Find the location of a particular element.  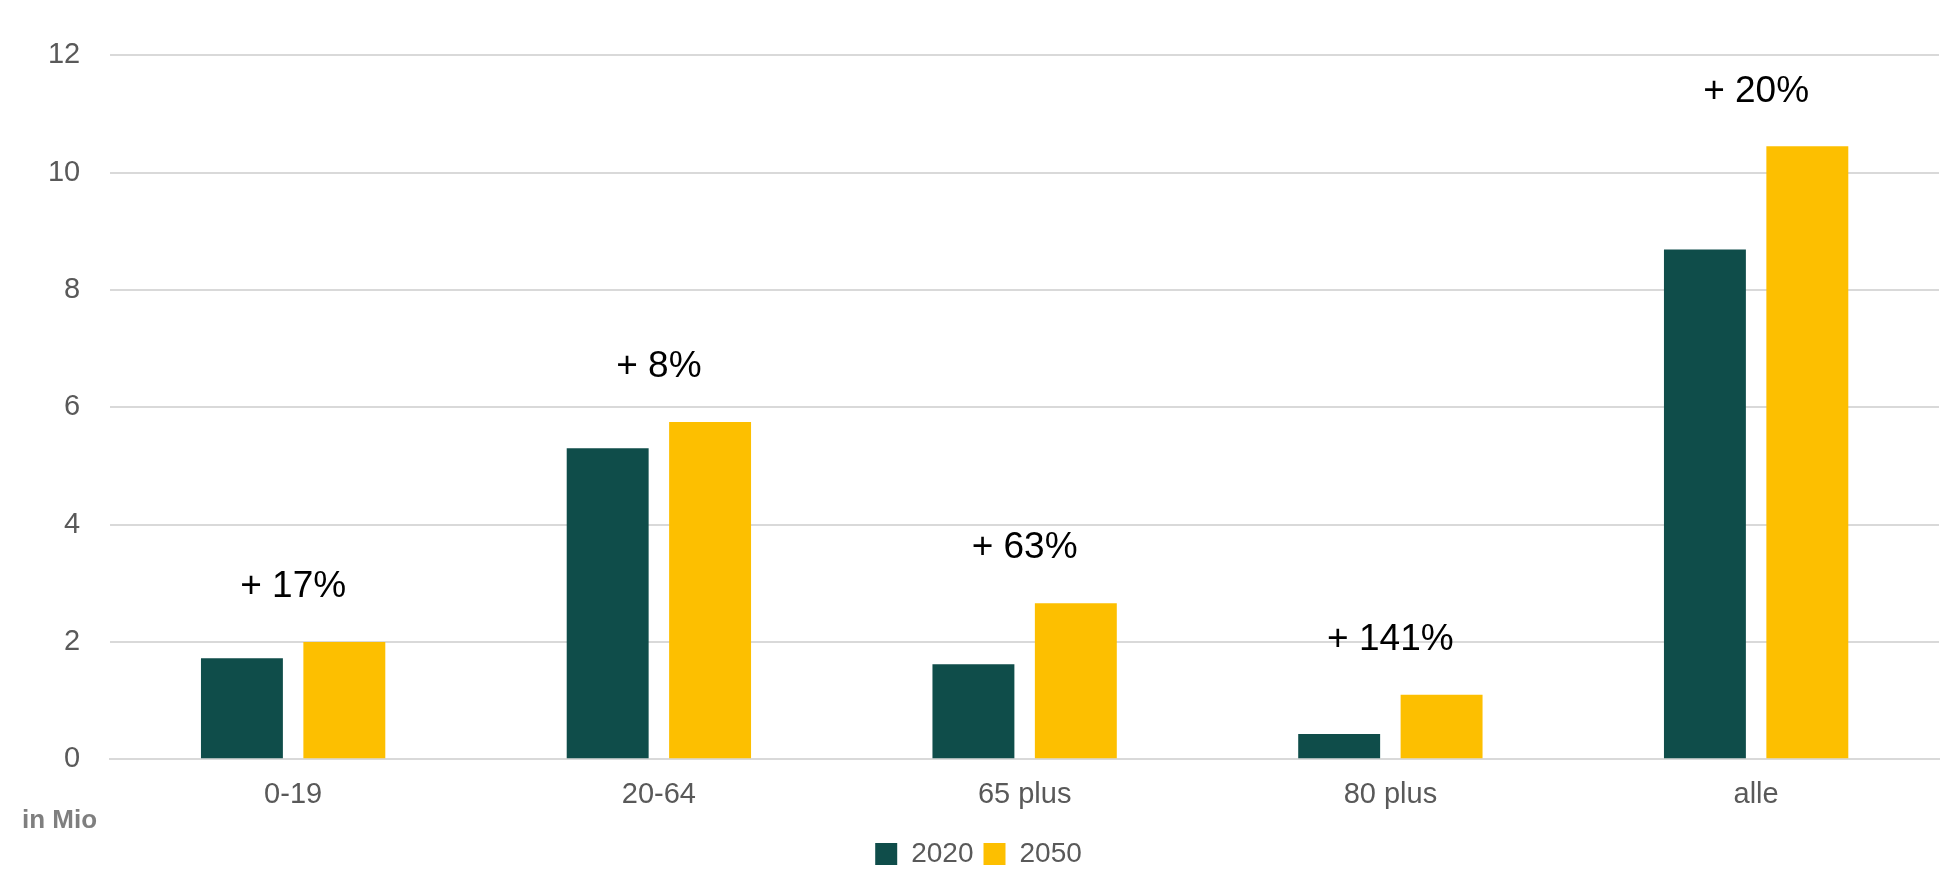

y-tick-label: 12 is located at coordinates (64, 53).